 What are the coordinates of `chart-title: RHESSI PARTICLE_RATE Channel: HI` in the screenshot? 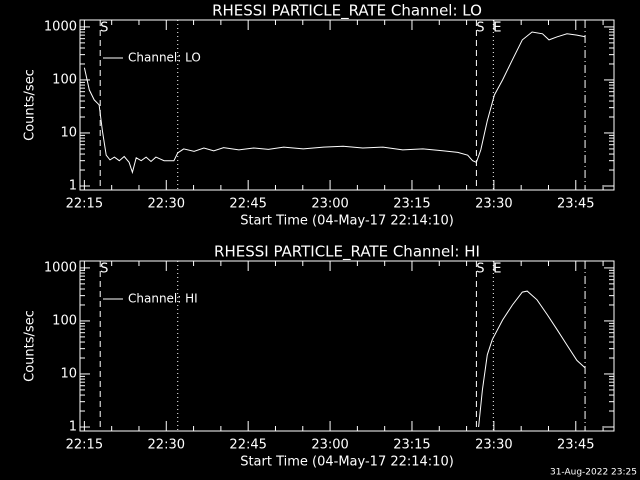 It's located at (347, 252).